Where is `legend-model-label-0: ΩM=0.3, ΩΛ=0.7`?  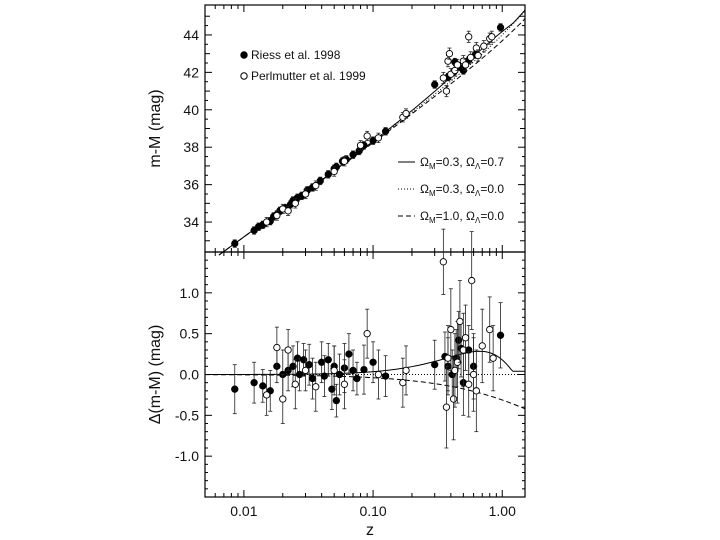 legend-model-label-0: ΩM=0.3, ΩΛ=0.7 is located at coordinates (462, 163).